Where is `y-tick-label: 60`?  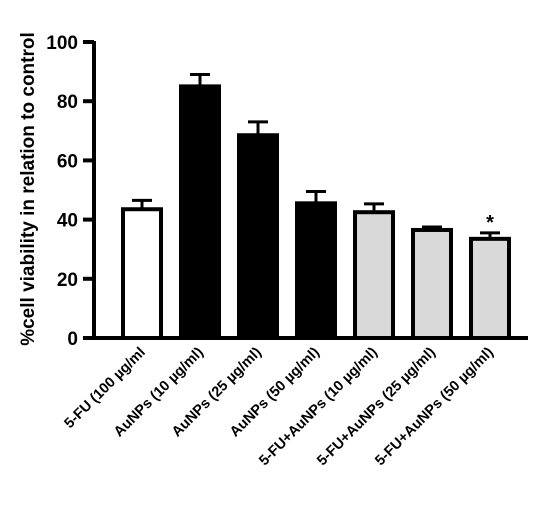 y-tick-label: 60 is located at coordinates (67, 161).